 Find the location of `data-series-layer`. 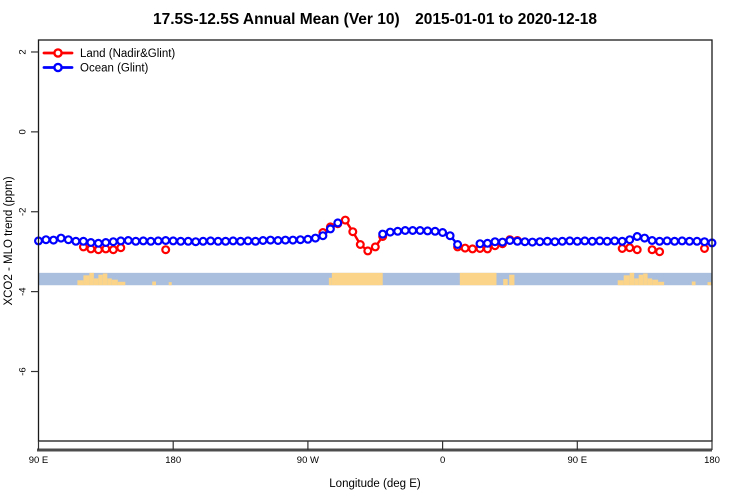

data-series-layer is located at coordinates (375, 236).